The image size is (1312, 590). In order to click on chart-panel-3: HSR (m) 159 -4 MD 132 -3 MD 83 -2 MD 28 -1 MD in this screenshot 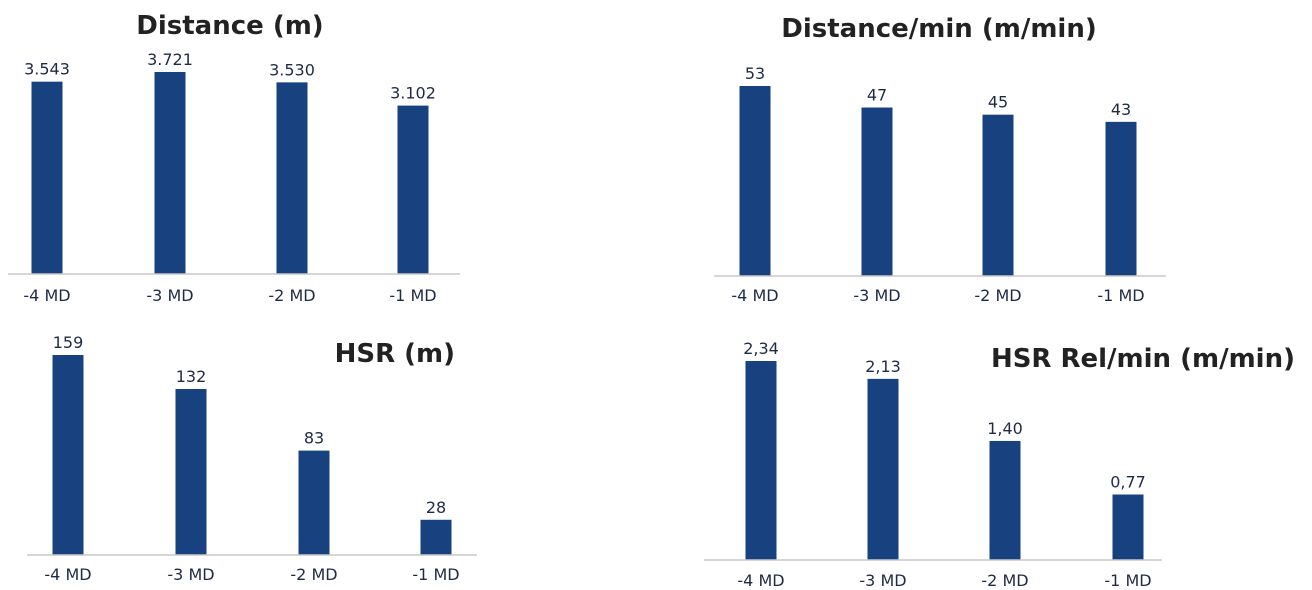, I will do `click(252, 458)`.